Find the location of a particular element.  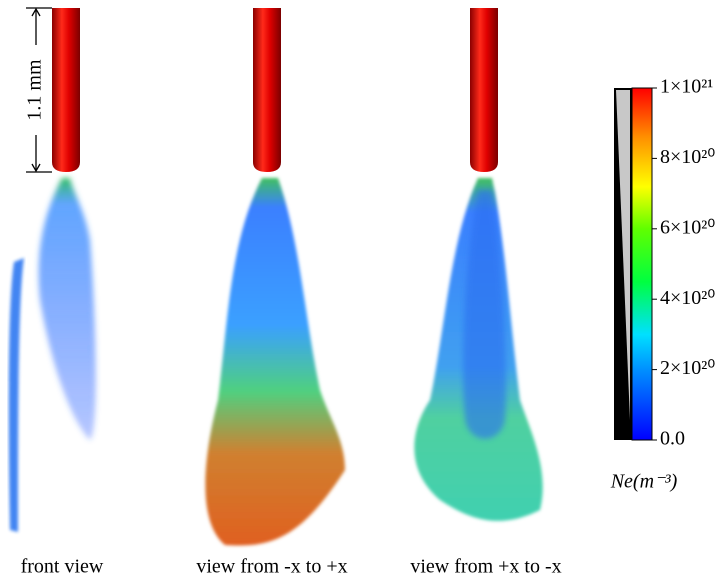

panel-label: view from -x to +x is located at coordinates (271, 567).